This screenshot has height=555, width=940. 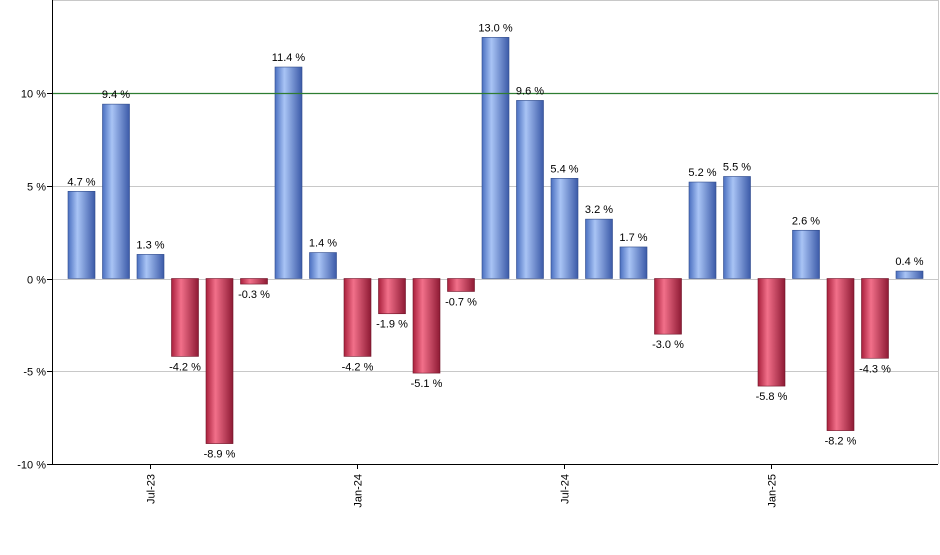 I want to click on data-label: 11.4 %, so click(x=289, y=58).